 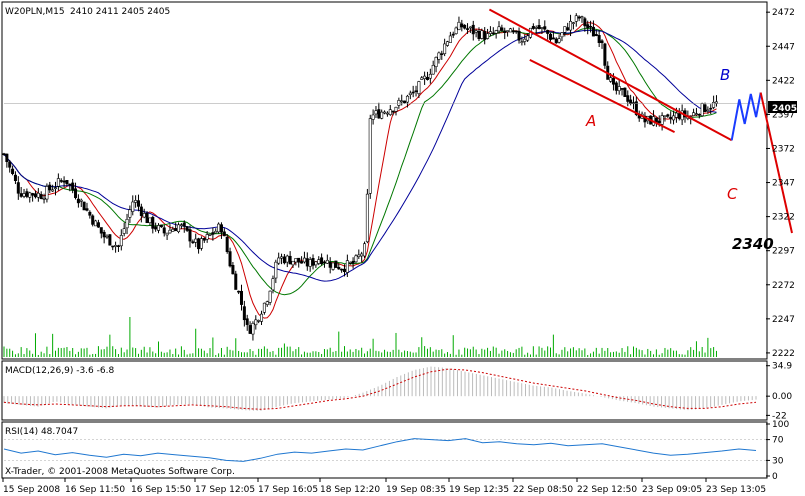 What do you see at coordinates (35, 12) in the screenshot?
I see `symbol-label: W20PLN,M15` at bounding box center [35, 12].